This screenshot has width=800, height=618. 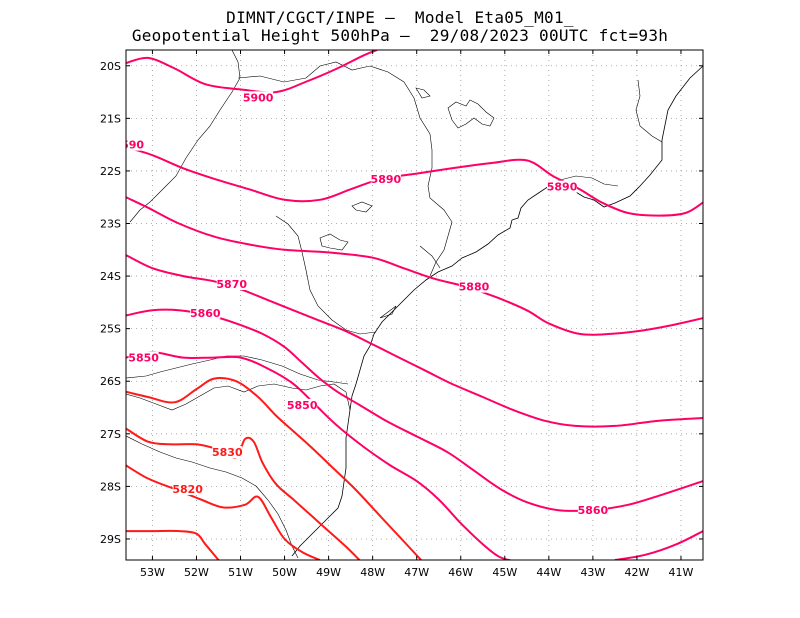 What do you see at coordinates (416, 572) in the screenshot?
I see `lon-tick-label: 47W` at bounding box center [416, 572].